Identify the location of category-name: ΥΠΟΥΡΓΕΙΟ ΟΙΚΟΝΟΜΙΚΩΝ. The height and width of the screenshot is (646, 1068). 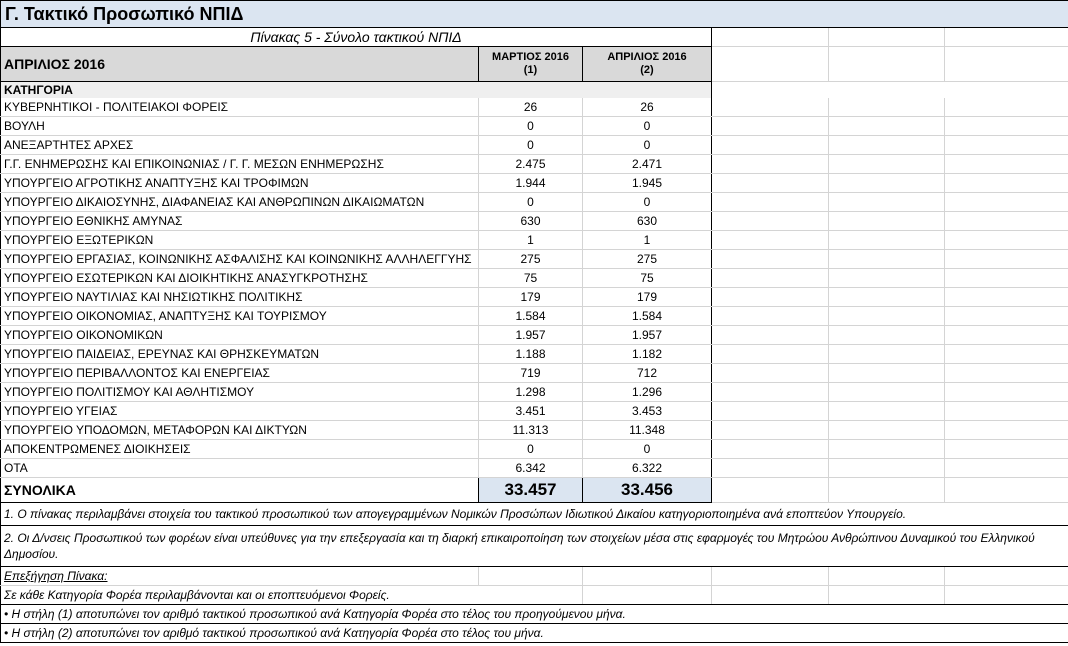
(239, 335).